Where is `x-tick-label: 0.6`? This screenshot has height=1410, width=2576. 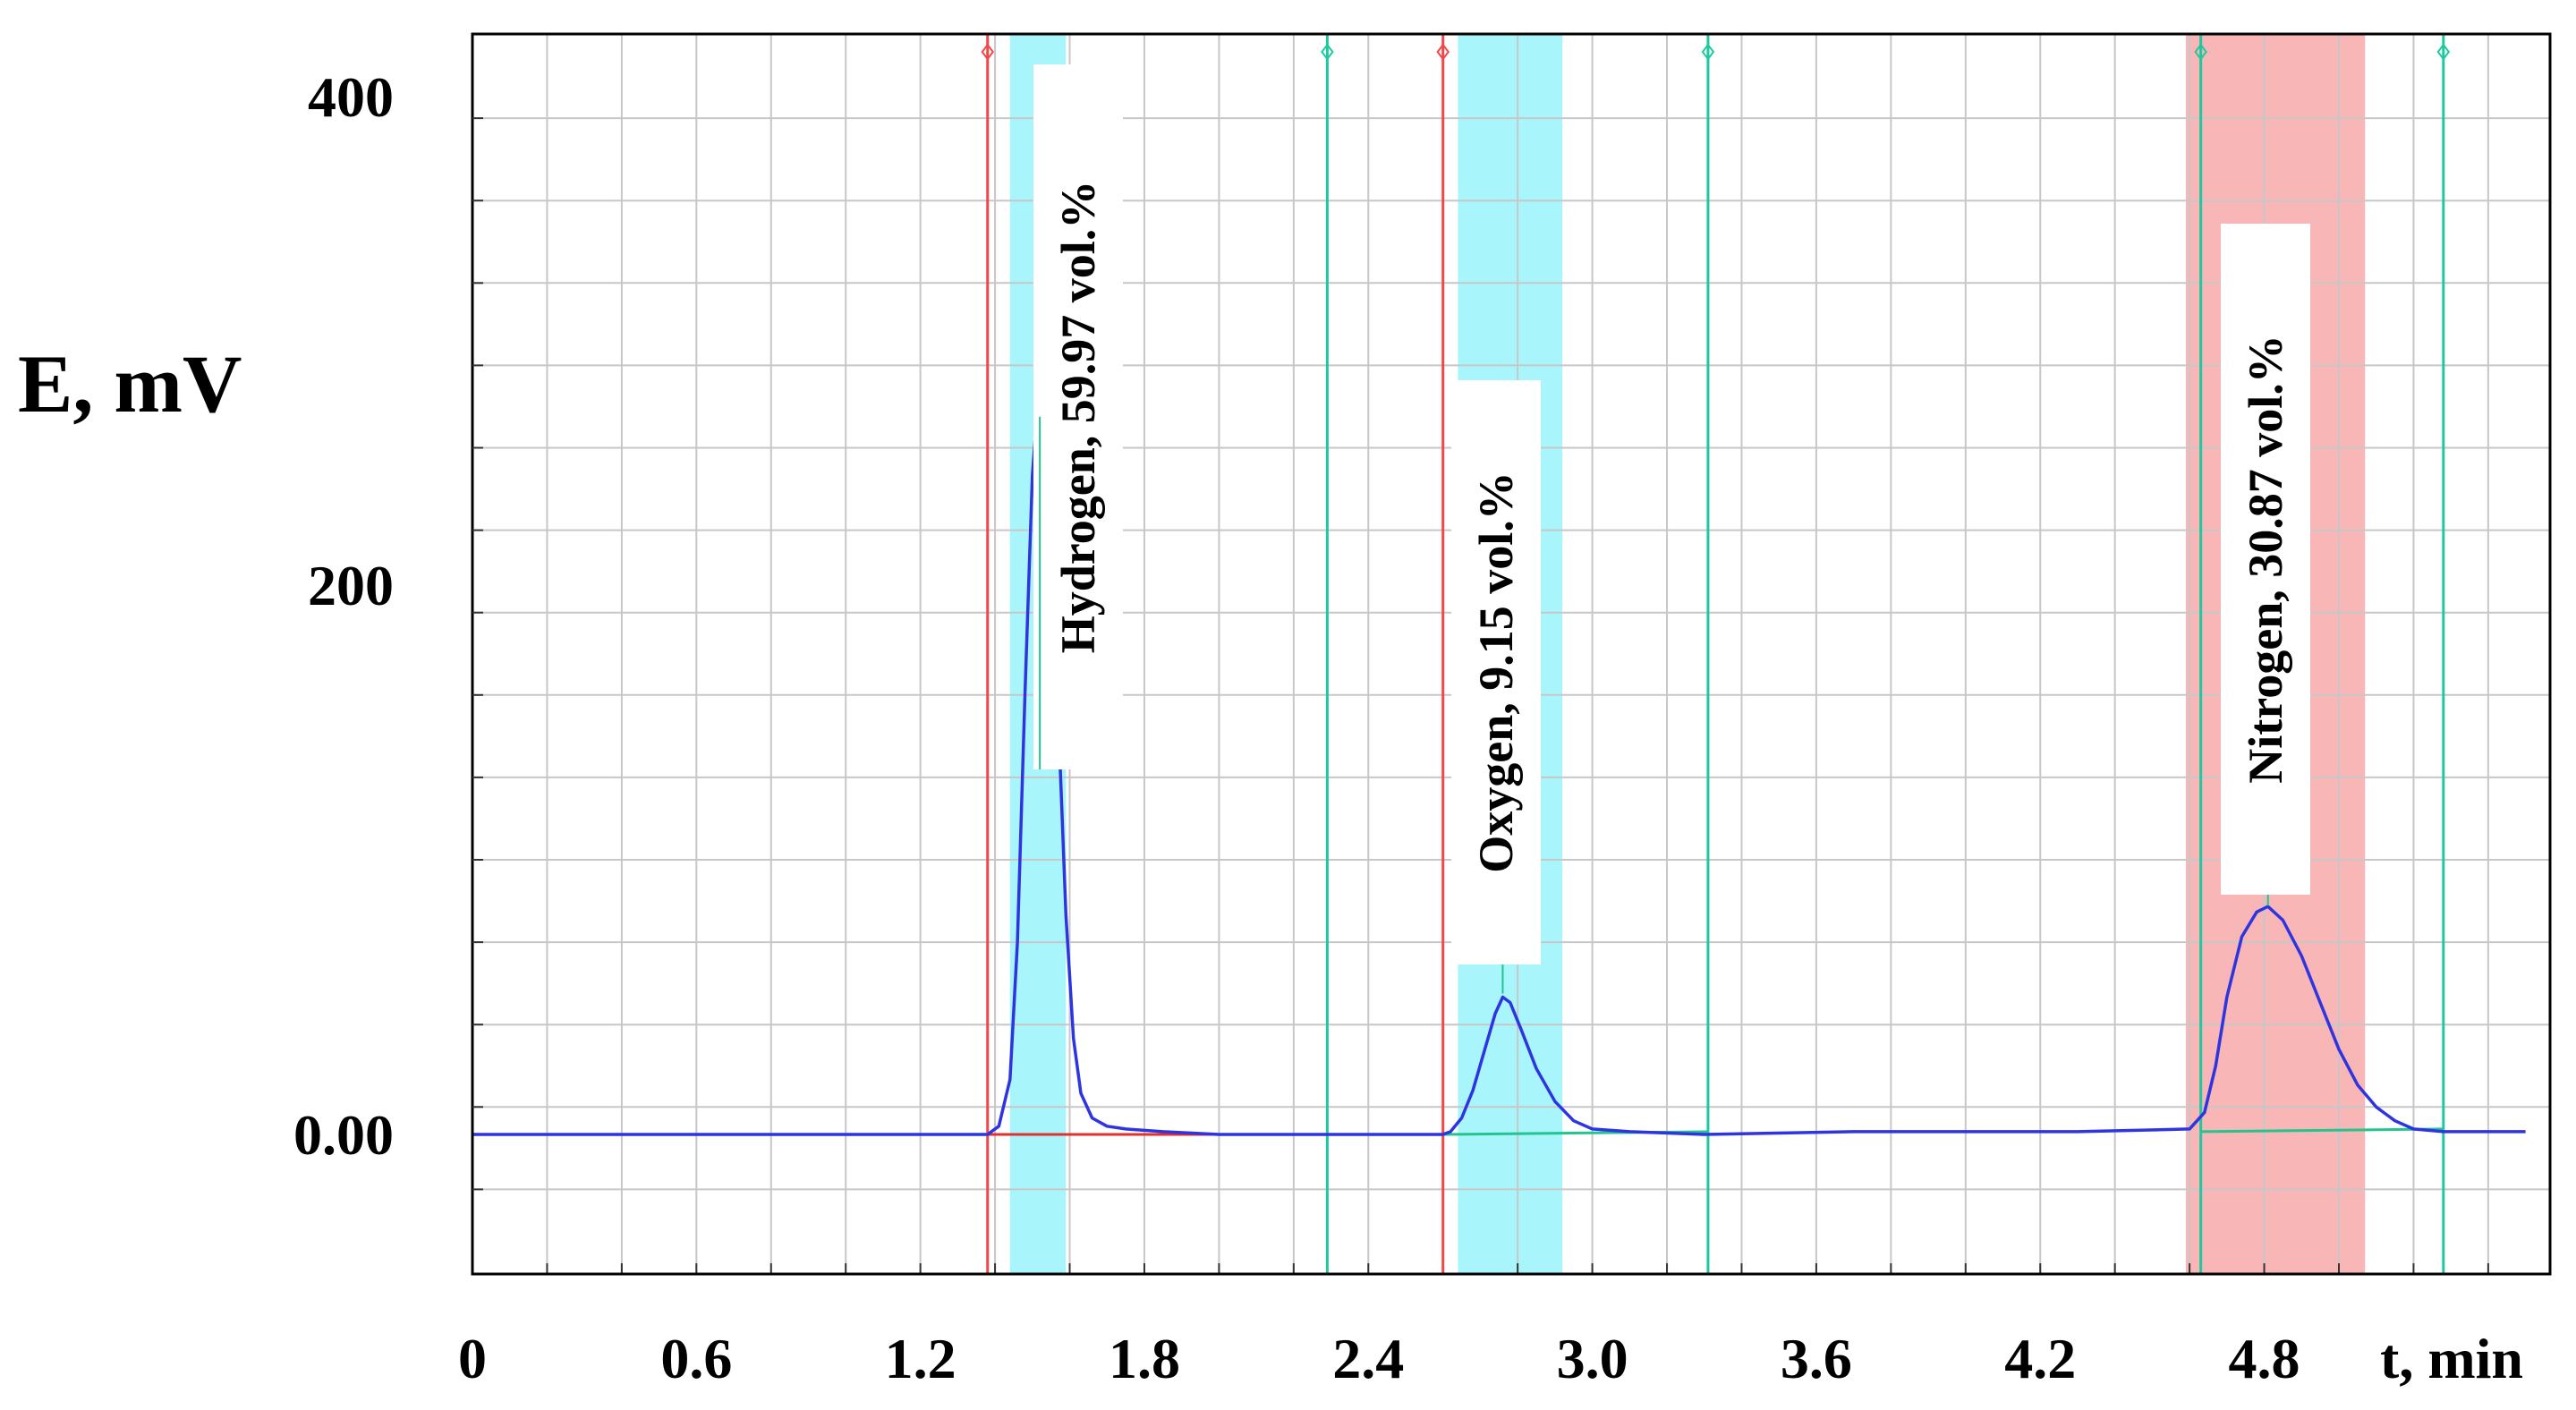 x-tick-label: 0.6 is located at coordinates (696, 1359).